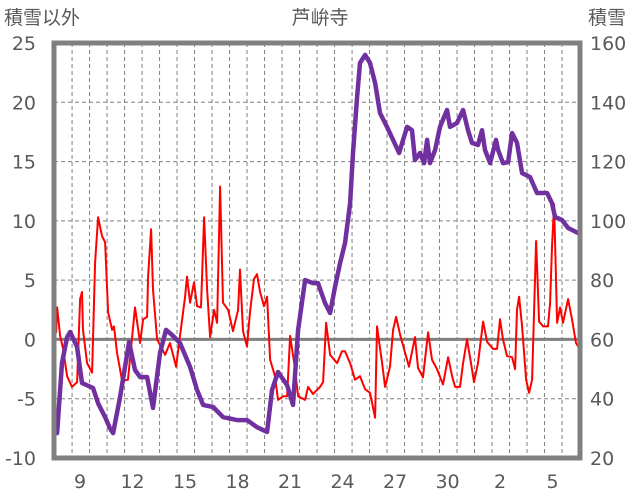 The width and height of the screenshot is (636, 501). I want to click on x-tick-label: 9, so click(80, 482).